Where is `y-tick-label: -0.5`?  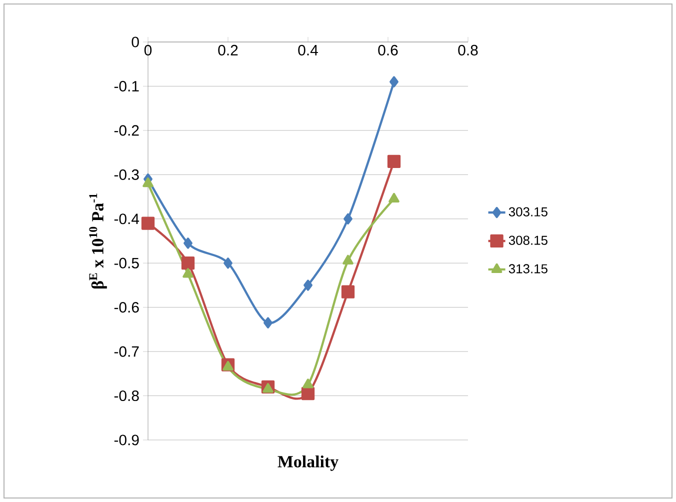
y-tick-label: -0.5 is located at coordinates (126, 263).